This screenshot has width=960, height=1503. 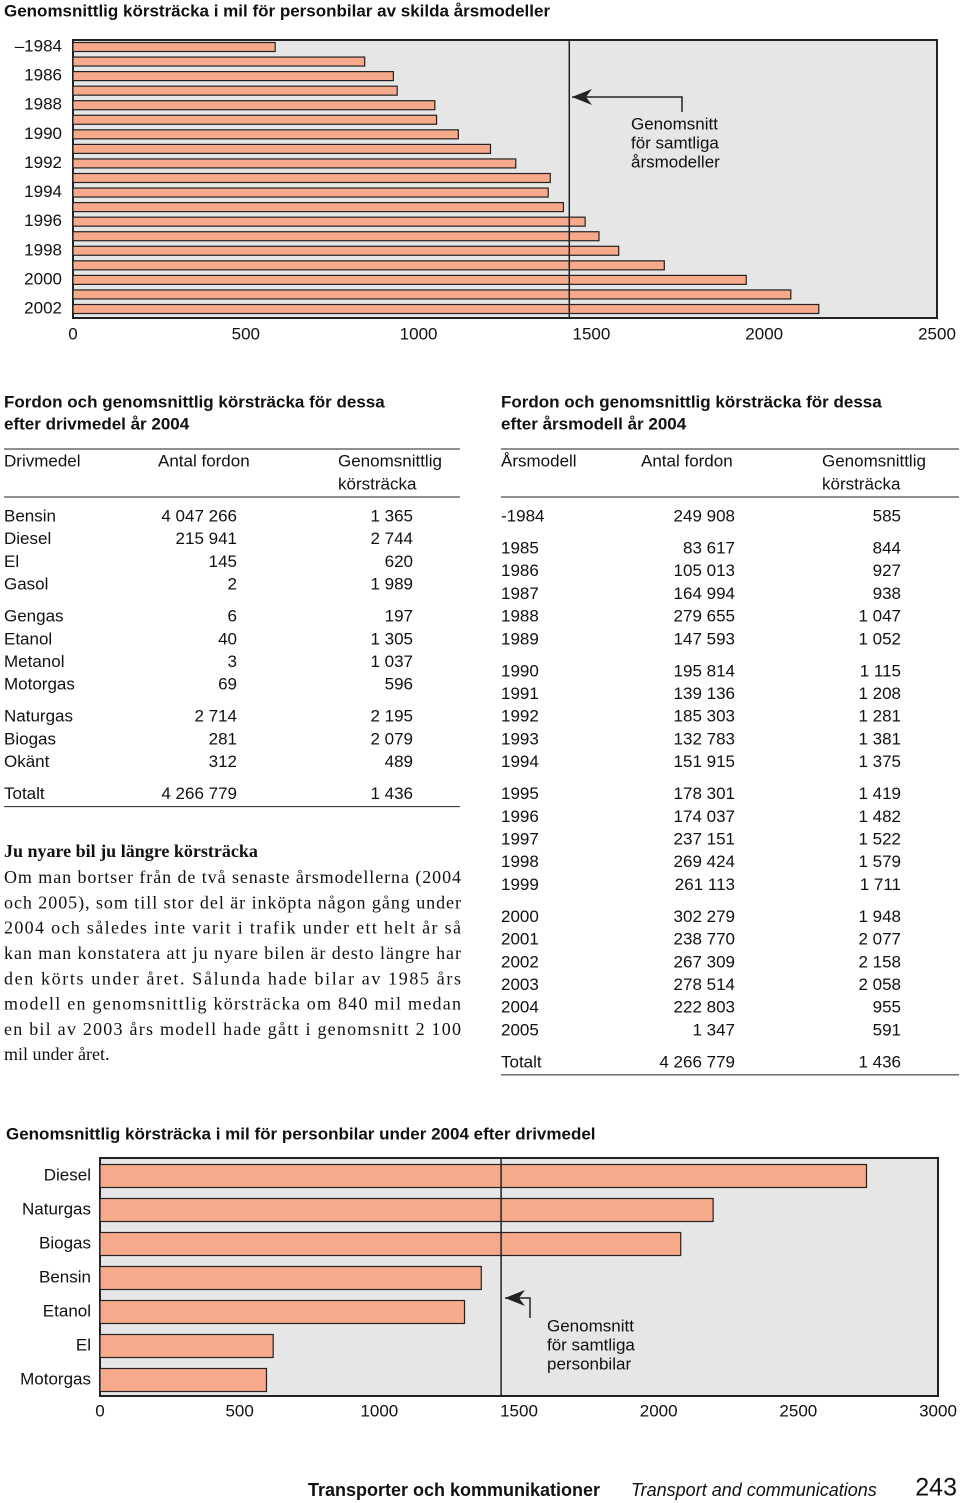 What do you see at coordinates (391, 584) in the screenshot?
I see `cell-value: 1 989` at bounding box center [391, 584].